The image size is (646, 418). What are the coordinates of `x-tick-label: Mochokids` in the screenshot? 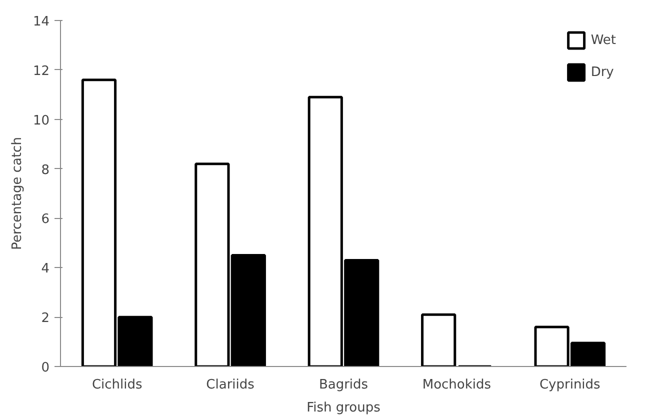 It's located at (457, 385).